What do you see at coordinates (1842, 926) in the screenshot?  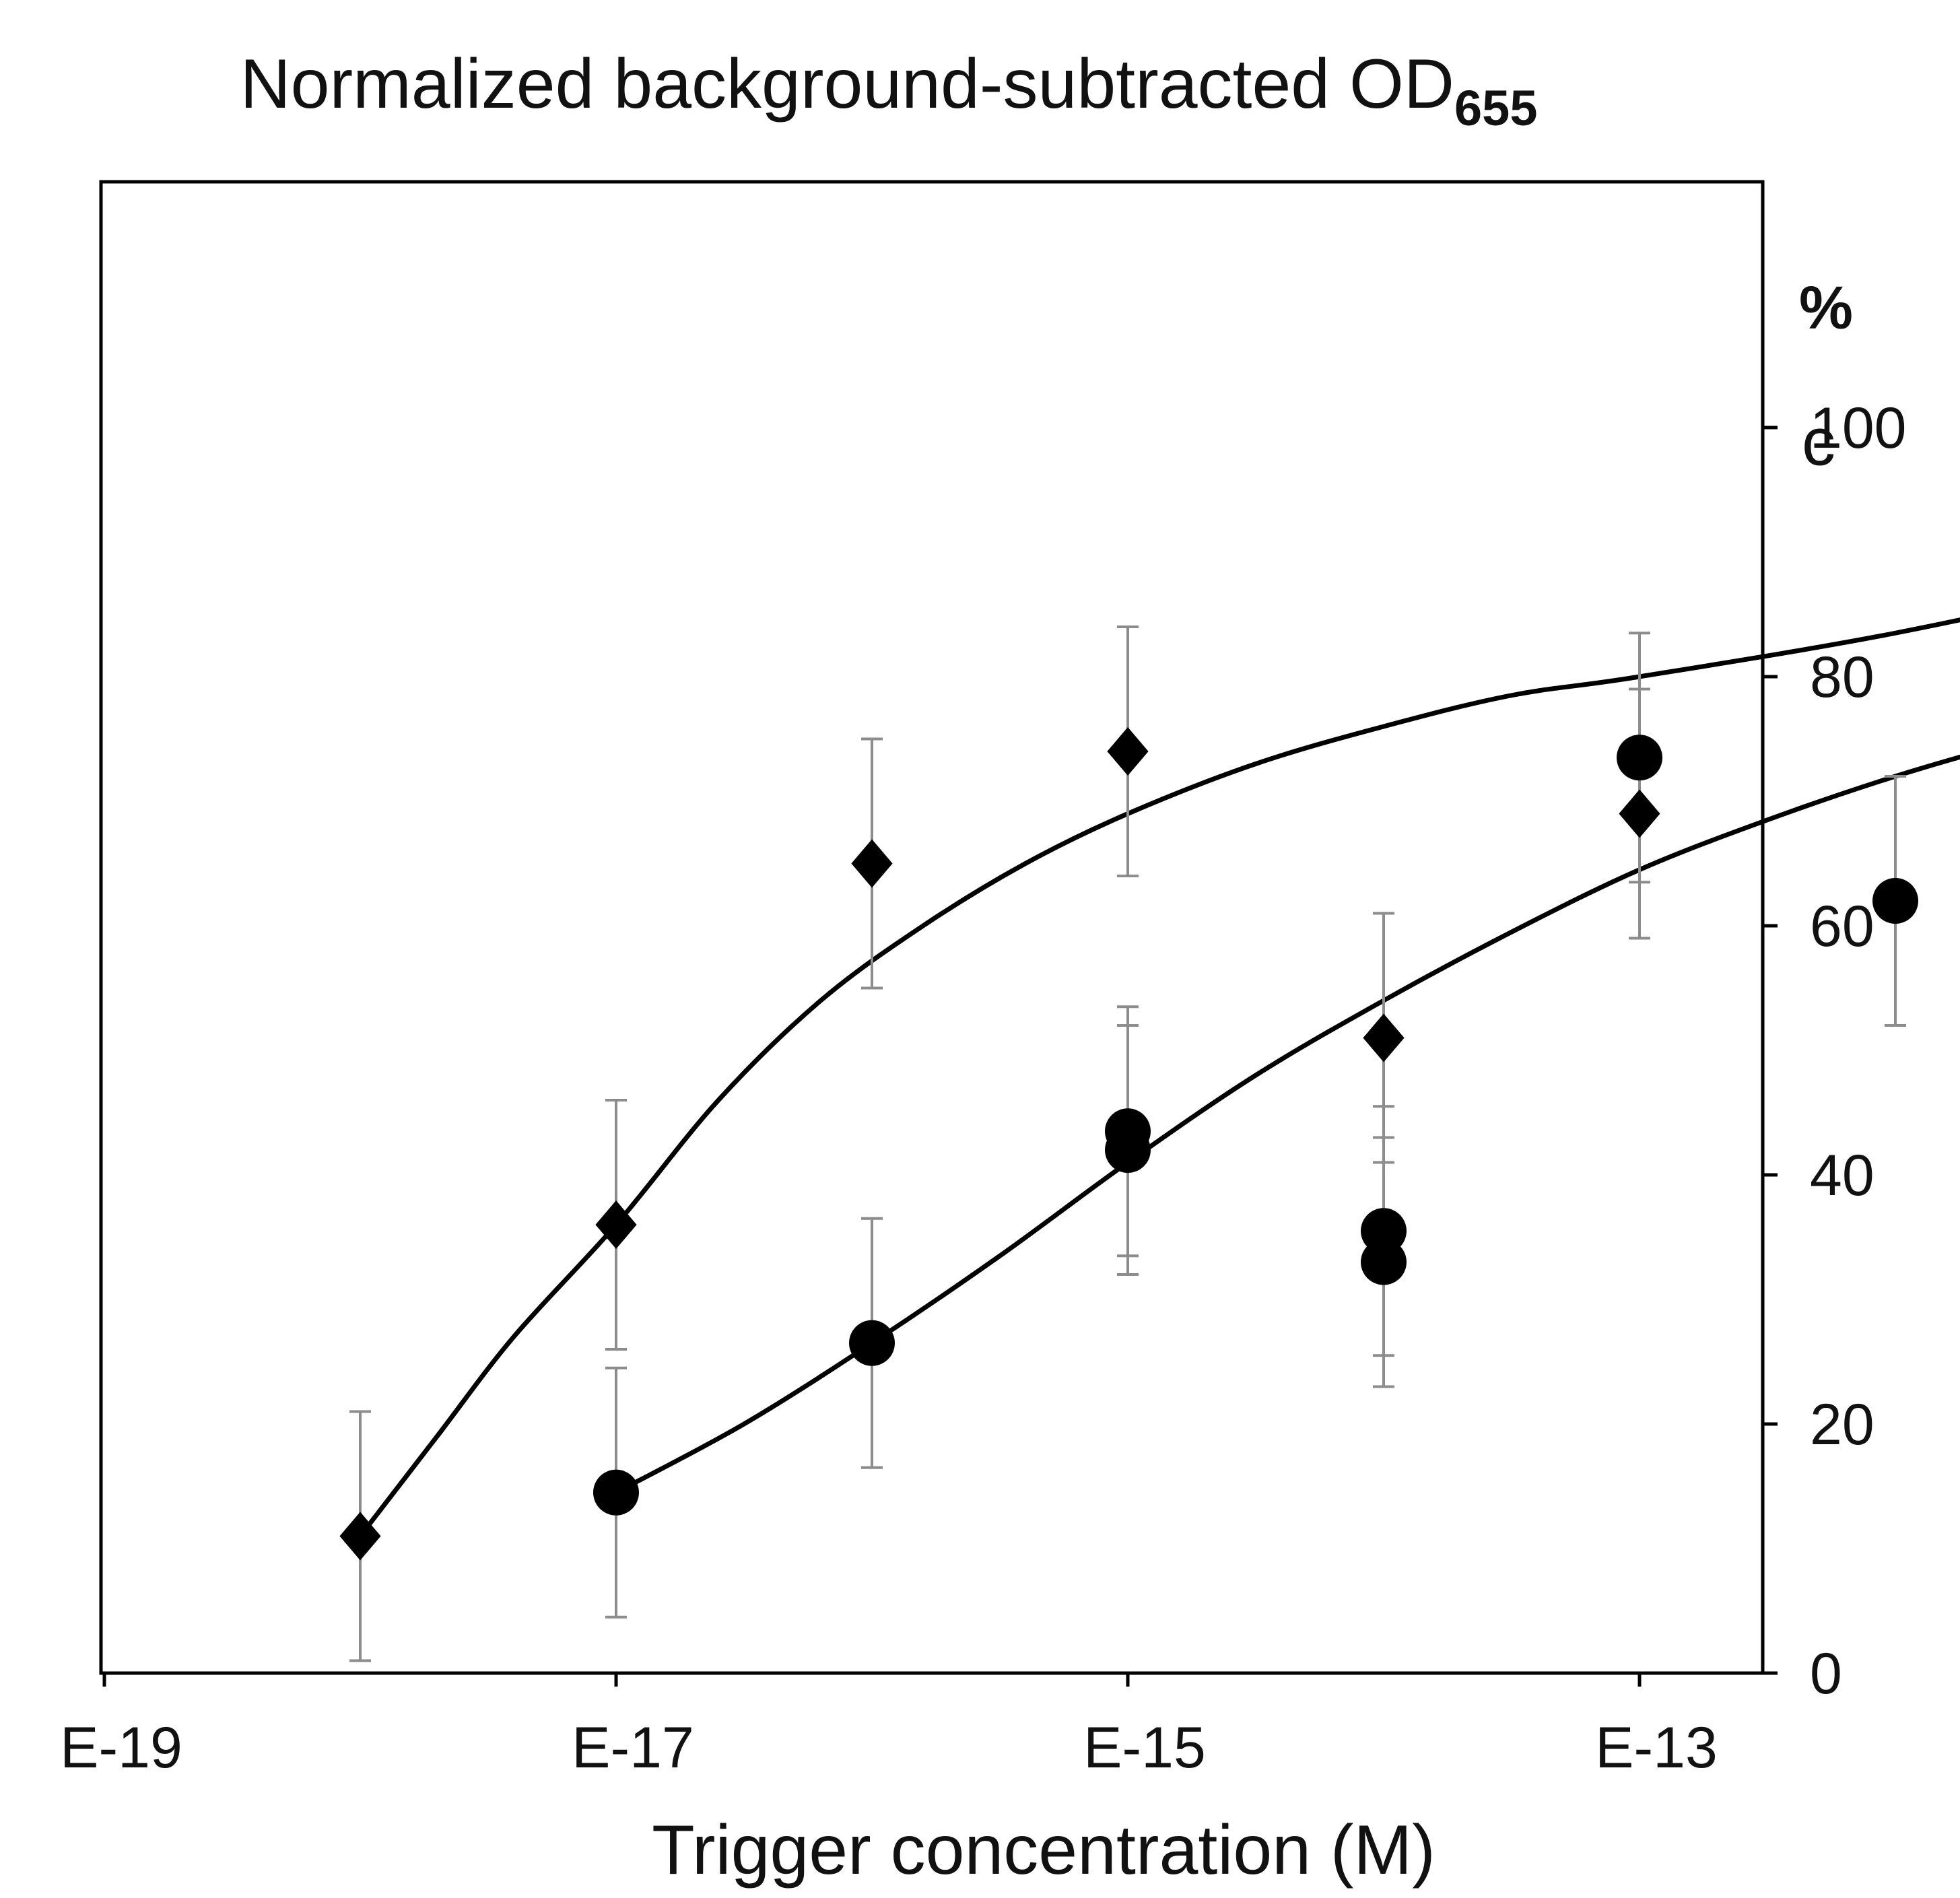 I see `y-tick-label: 60` at bounding box center [1842, 926].